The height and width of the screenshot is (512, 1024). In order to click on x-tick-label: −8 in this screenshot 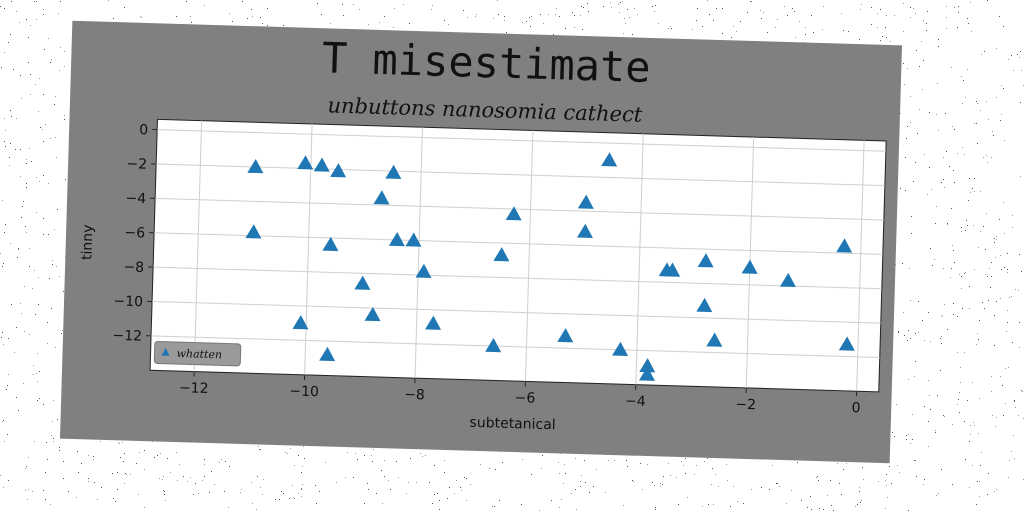, I will do `click(414, 395)`.